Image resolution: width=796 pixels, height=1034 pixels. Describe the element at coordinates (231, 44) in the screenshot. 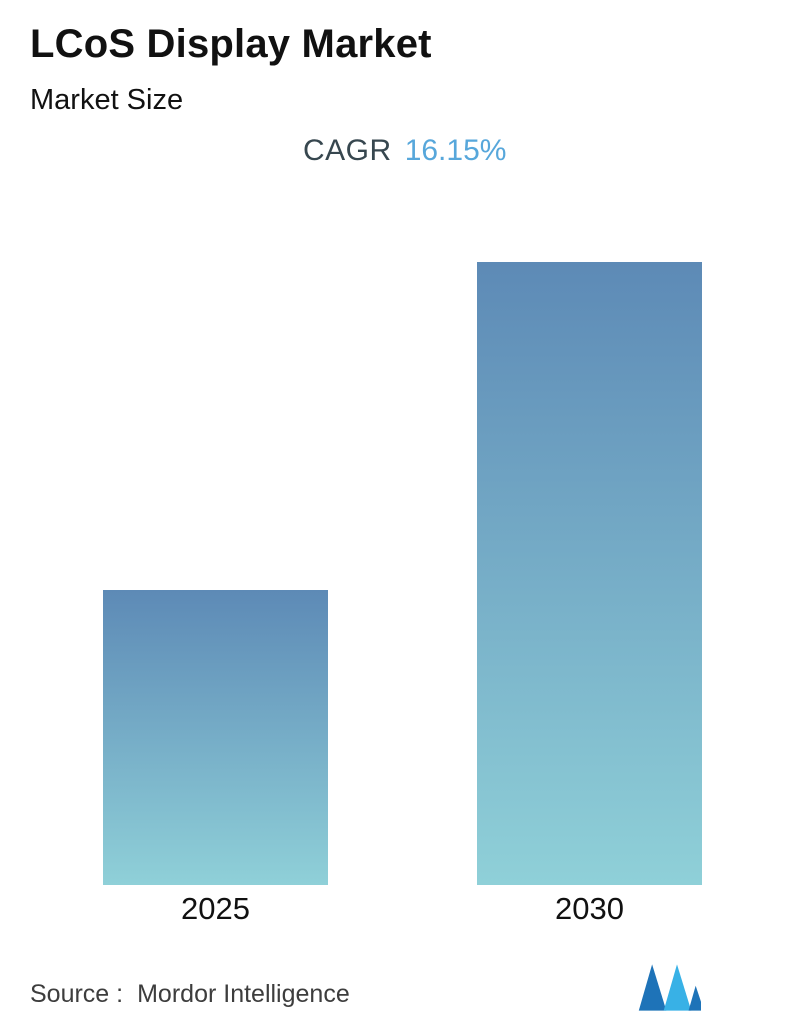

I see `page-title: LCoS Display Market` at that location.